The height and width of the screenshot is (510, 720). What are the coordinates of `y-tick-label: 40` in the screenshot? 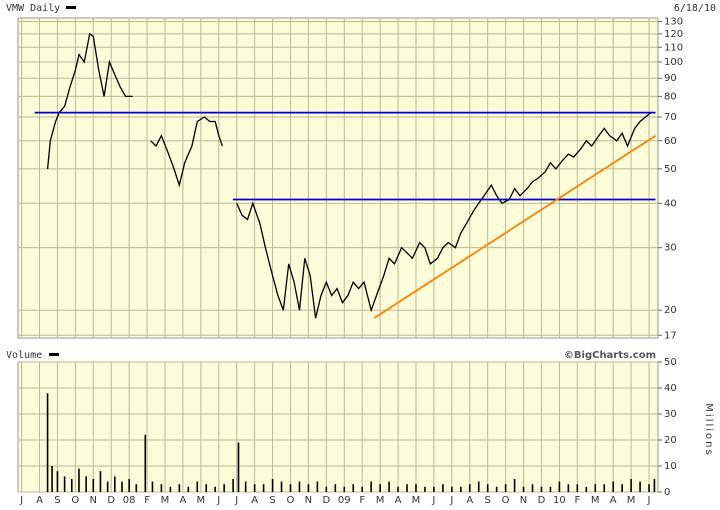 It's located at (670, 203).